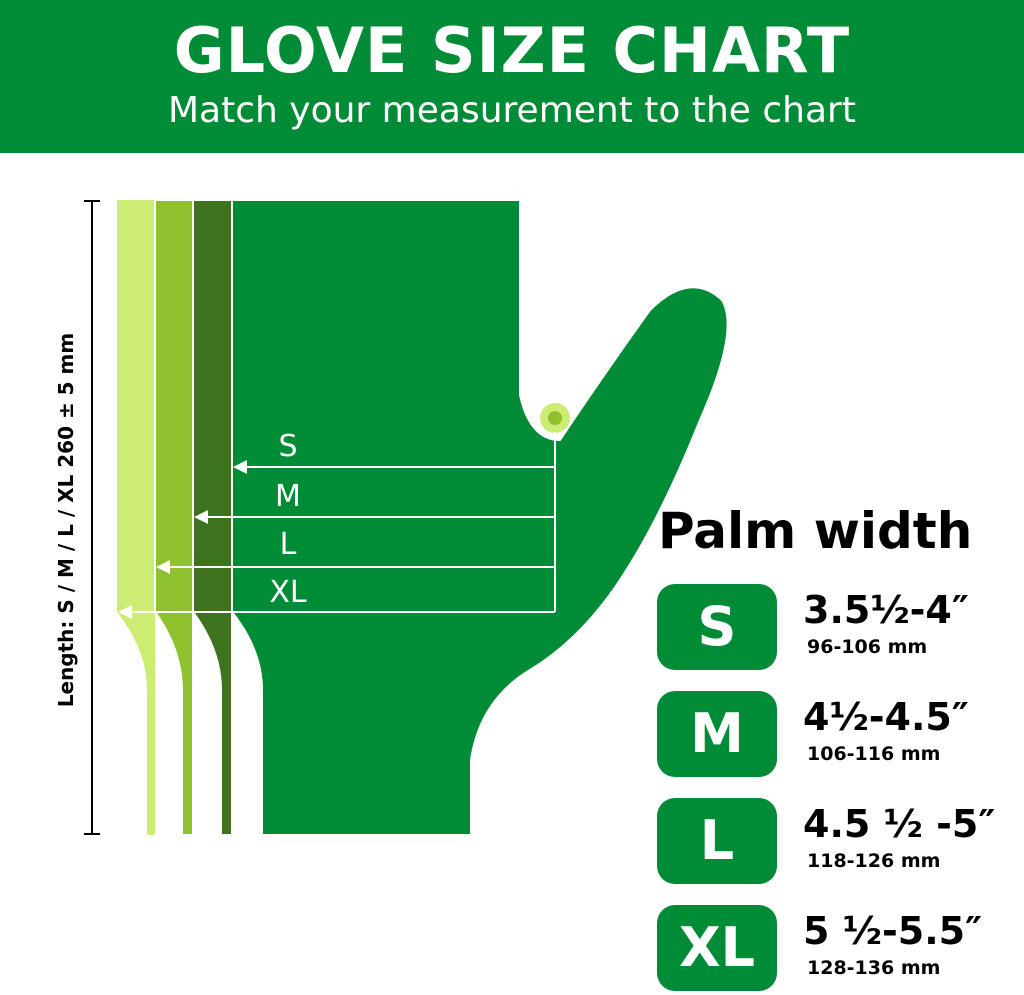  What do you see at coordinates (125, 612) in the screenshot?
I see `arrow-xl` at bounding box center [125, 612].